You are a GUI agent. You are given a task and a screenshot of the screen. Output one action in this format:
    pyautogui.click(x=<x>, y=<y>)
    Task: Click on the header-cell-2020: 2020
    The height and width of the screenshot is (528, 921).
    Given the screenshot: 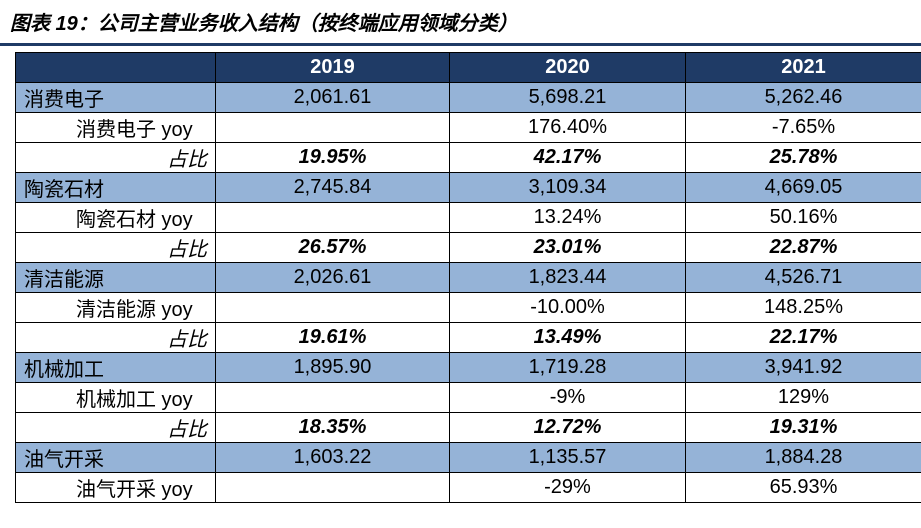 What is the action you would take?
    pyautogui.click(x=567, y=67)
    